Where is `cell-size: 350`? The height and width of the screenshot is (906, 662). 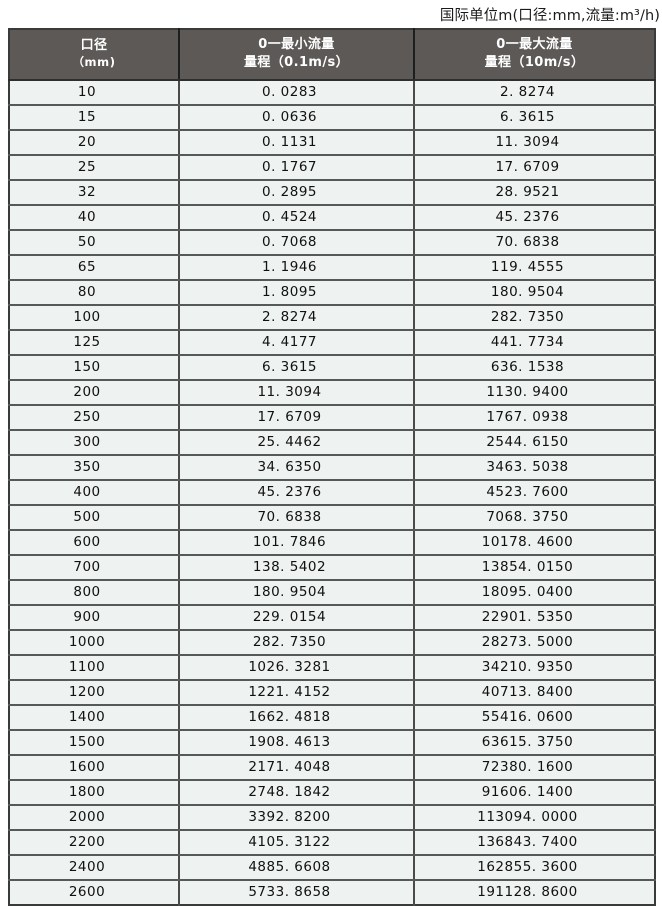
cell-size: 350 is located at coordinates (94, 468).